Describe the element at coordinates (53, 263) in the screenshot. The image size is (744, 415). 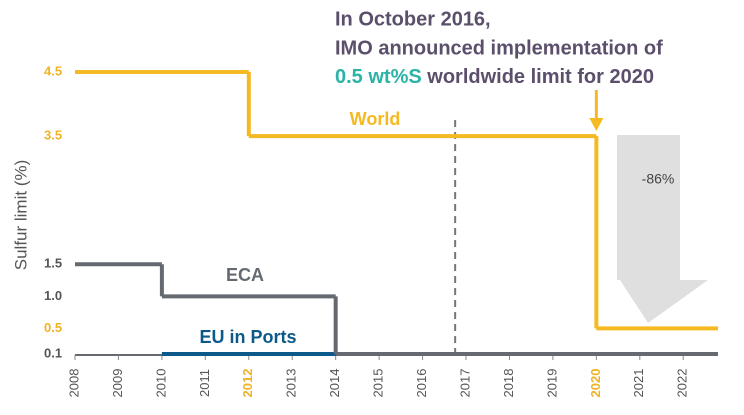
I see `y-tick-label: 1.5` at that location.